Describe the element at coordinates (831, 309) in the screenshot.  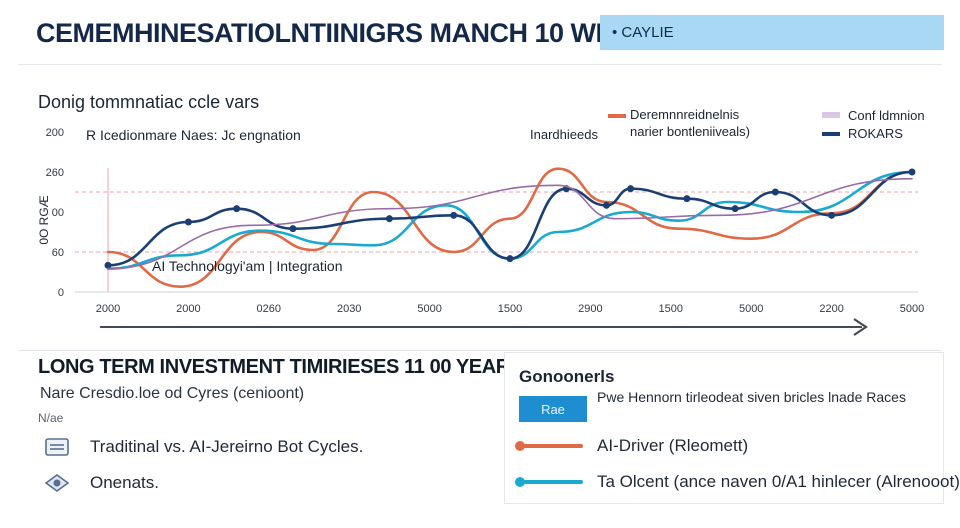
I see `x-tick-label: 2200` at that location.